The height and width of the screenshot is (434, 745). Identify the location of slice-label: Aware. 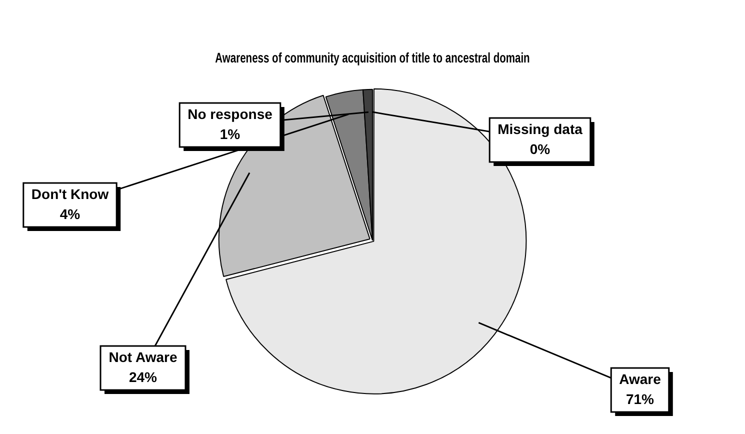
(640, 378).